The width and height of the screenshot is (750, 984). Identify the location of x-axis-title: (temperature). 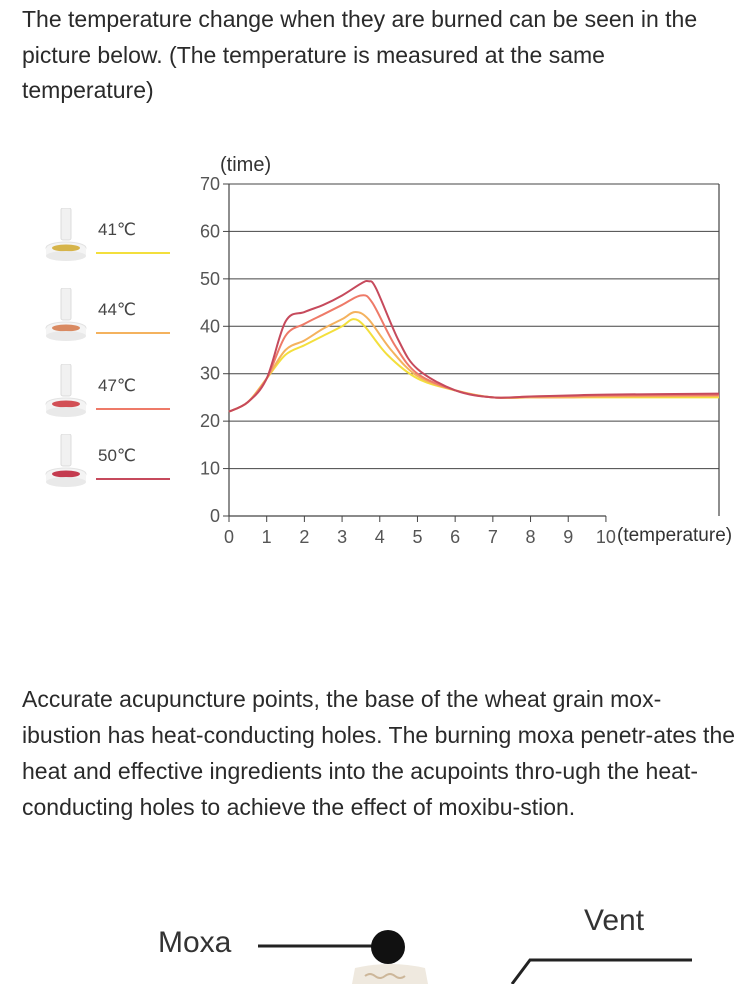
(674, 535).